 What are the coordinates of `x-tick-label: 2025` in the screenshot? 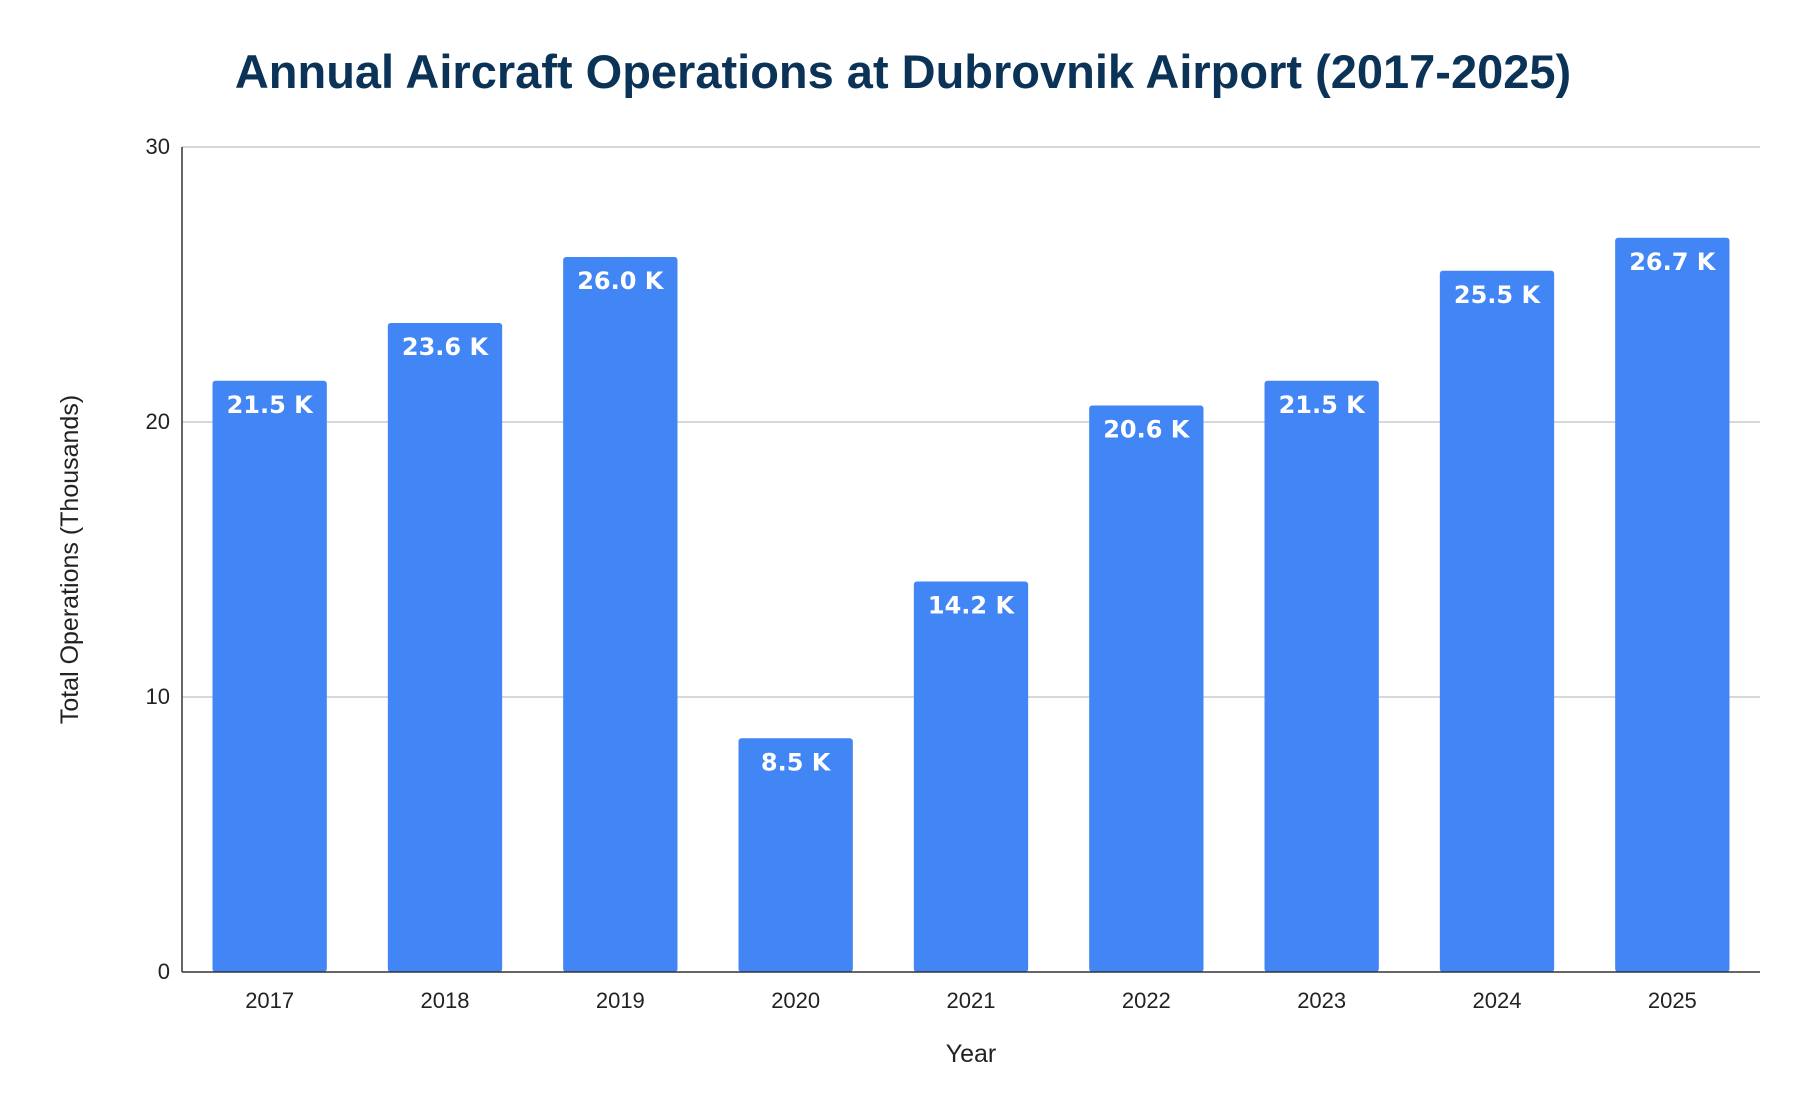 It's located at (1672, 1000).